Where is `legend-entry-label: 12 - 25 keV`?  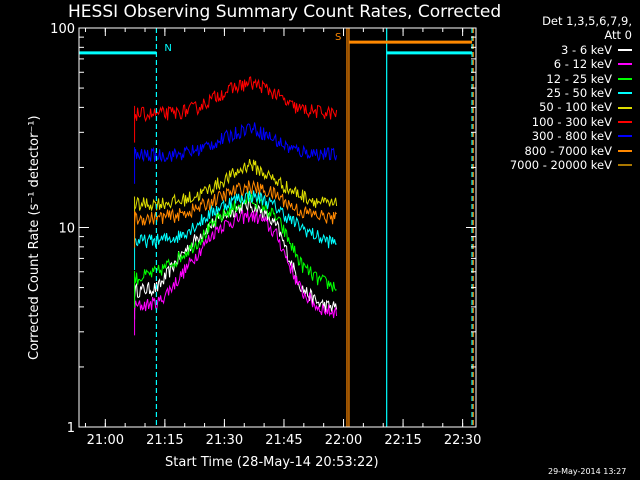
legend-entry-label: 12 - 25 keV is located at coordinates (579, 78).